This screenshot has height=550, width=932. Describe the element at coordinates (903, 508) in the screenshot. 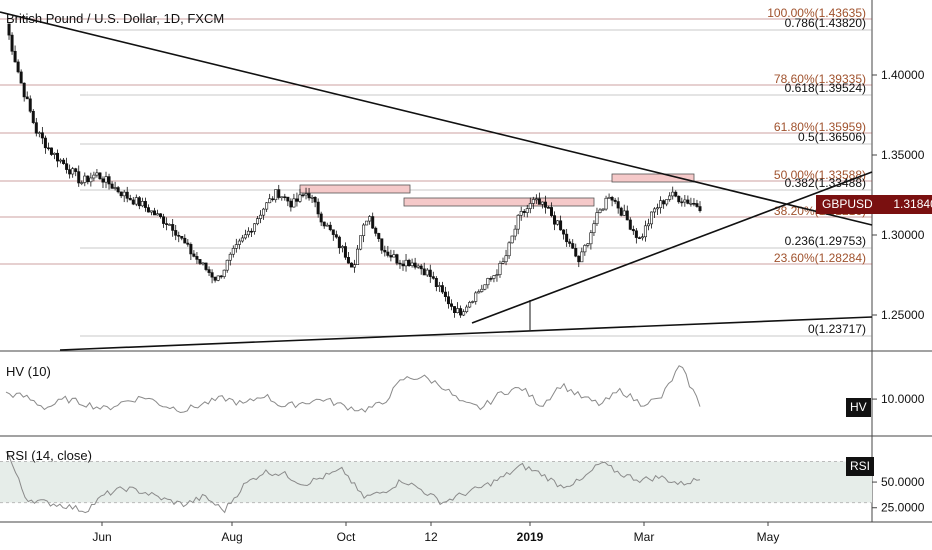

I see `rsi-tick-label: 25.0000` at that location.